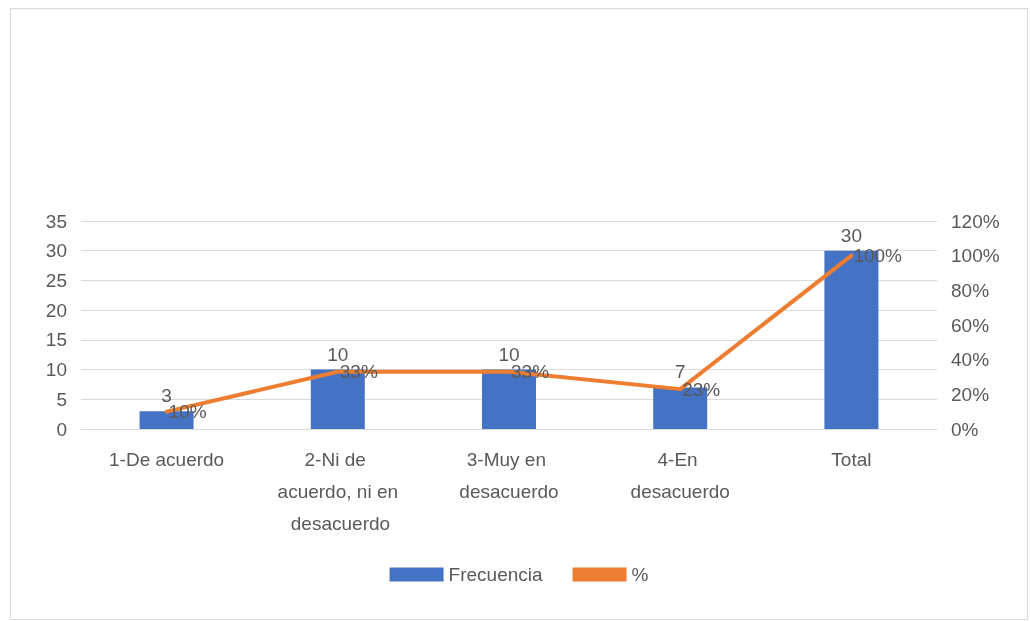 The height and width of the screenshot is (621, 1030). Describe the element at coordinates (851, 459) in the screenshot. I see `x-tick-label: Total` at that location.